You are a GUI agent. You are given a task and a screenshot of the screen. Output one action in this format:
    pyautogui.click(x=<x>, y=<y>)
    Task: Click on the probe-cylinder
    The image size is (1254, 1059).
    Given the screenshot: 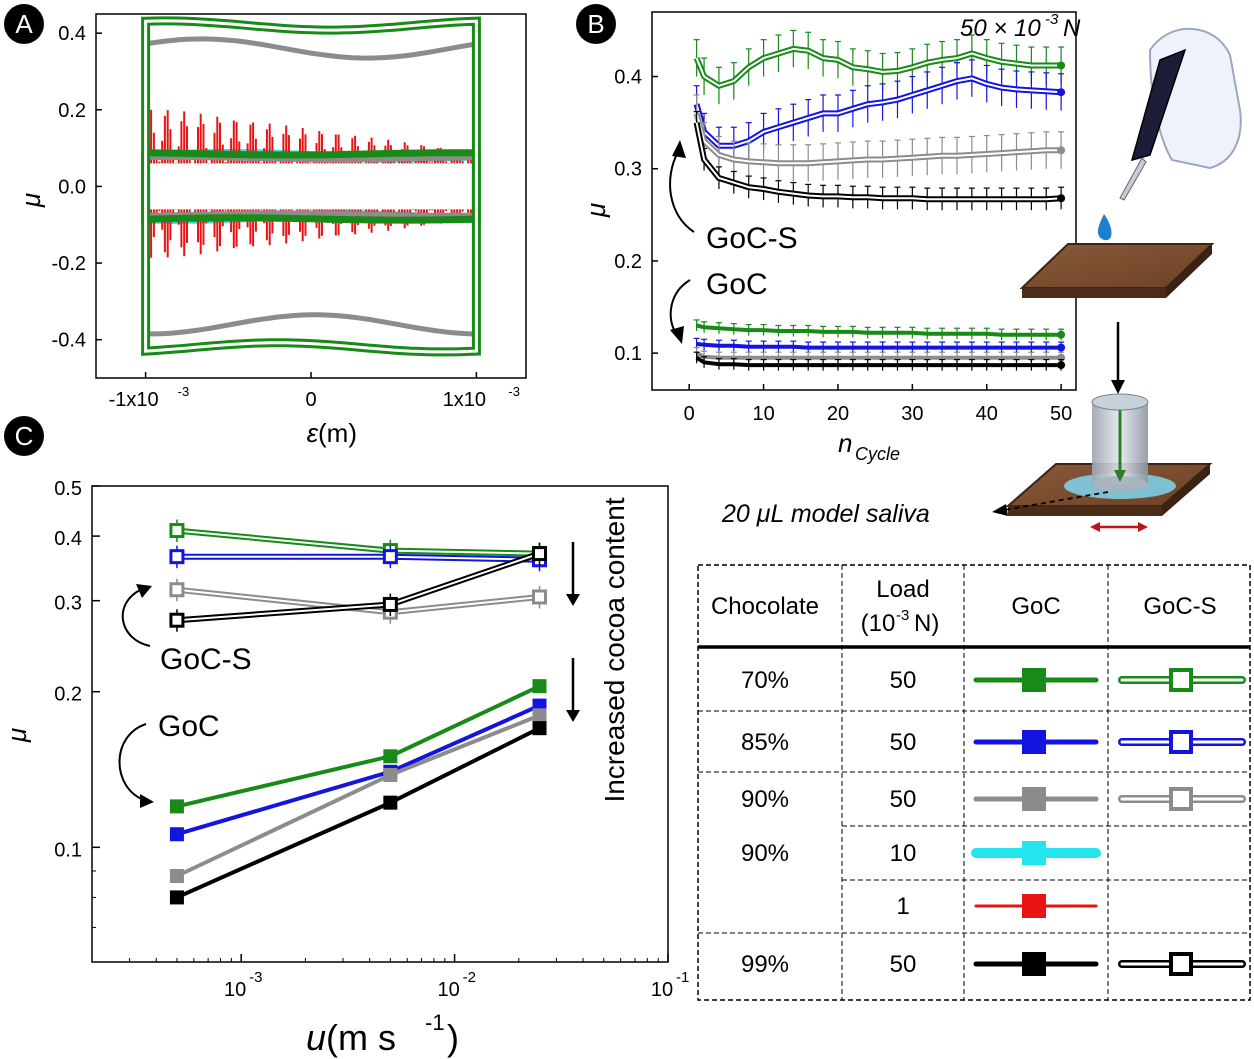 What is the action you would take?
    pyautogui.click(x=1120, y=442)
    